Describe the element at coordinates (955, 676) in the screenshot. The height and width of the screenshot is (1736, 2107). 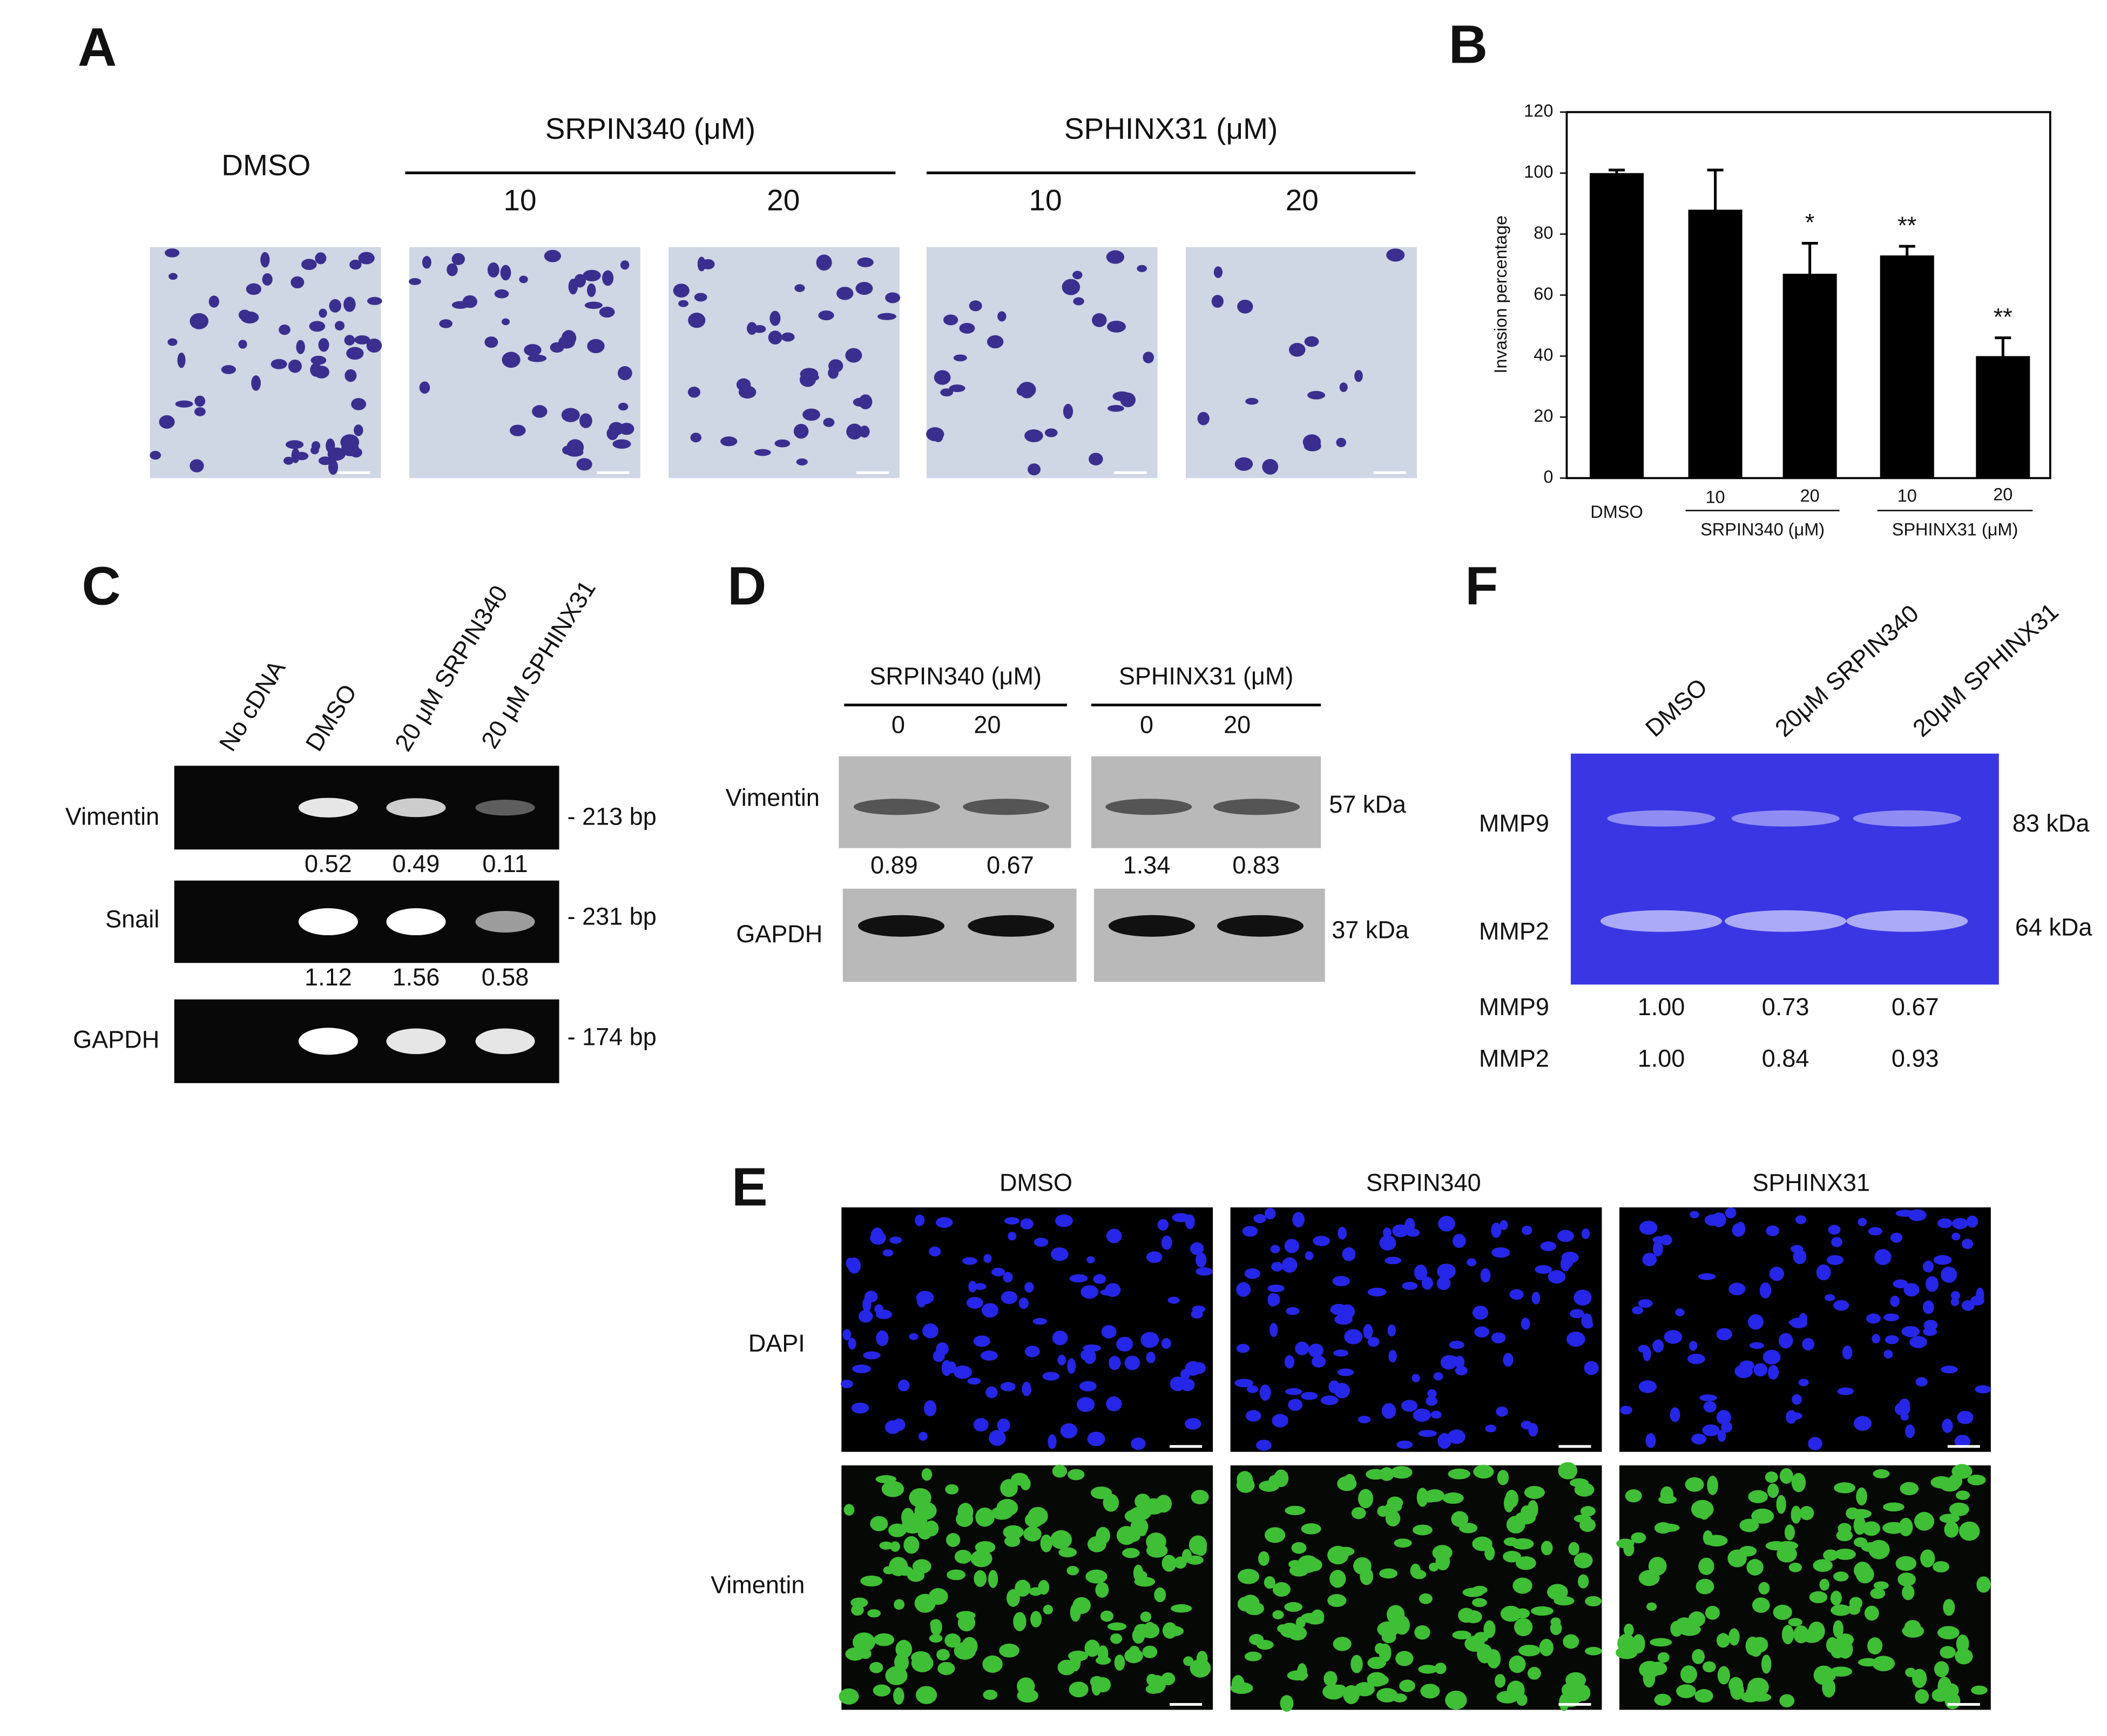
I see `group-label: SRPIN340 (μM)` at that location.